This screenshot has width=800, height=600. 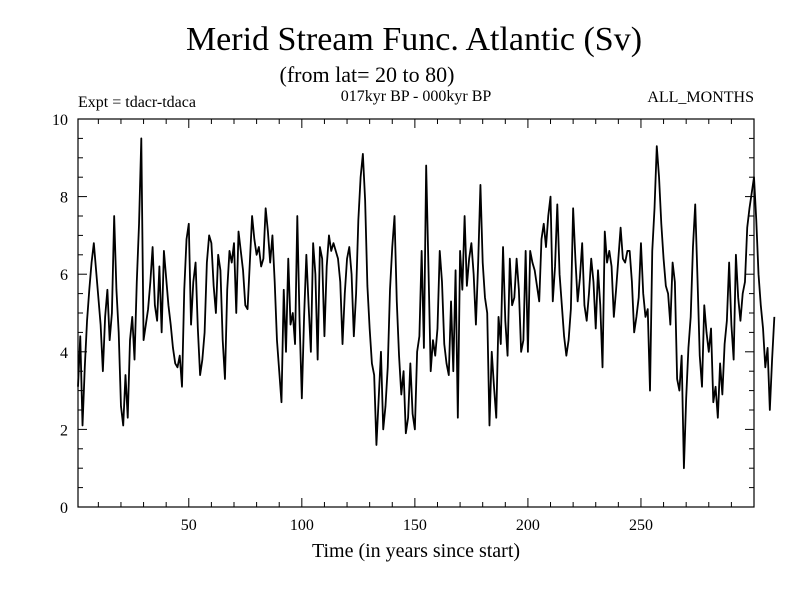 I want to click on chart-title: Merid Stream Func. Atlantic (Sv), so click(x=414, y=39).